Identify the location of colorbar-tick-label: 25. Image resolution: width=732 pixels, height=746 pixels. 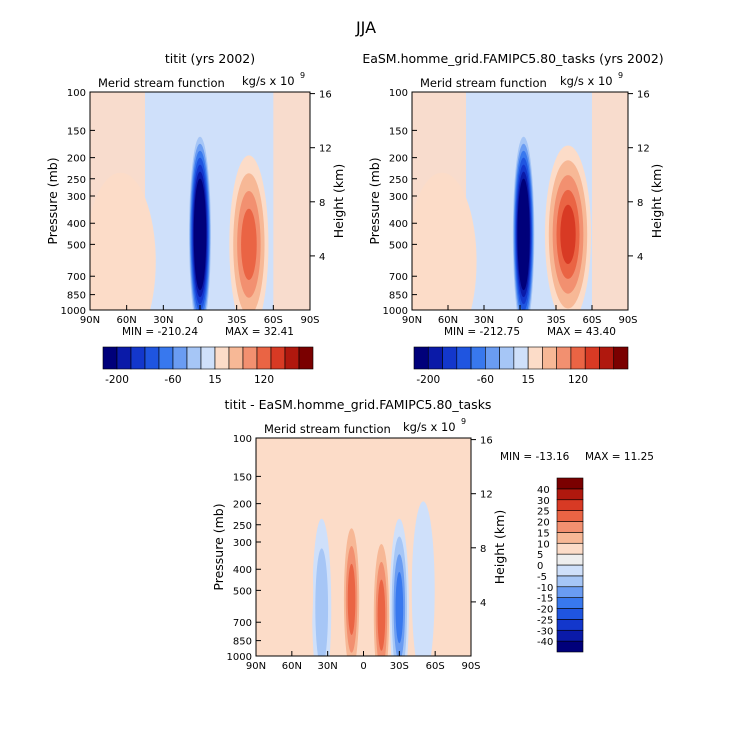
(543, 512).